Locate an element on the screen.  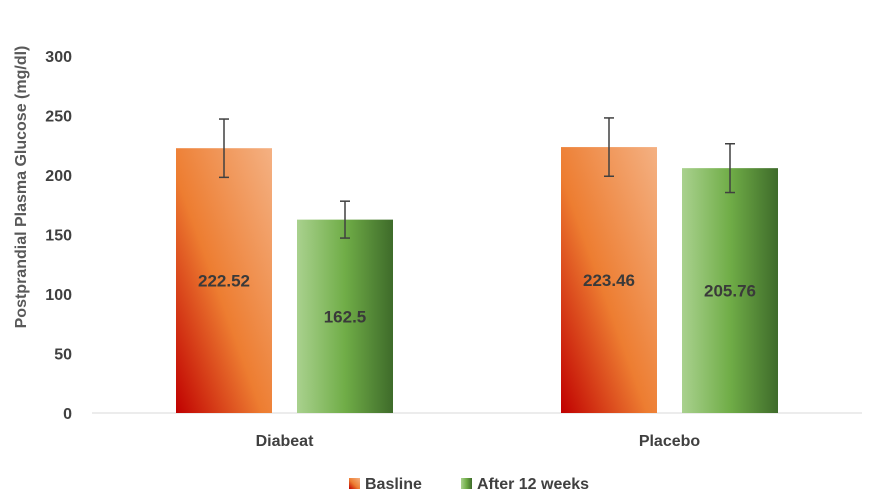
y-axis-title: Postprandial Plasma Glucose (mg/dl) is located at coordinates (21, 187).